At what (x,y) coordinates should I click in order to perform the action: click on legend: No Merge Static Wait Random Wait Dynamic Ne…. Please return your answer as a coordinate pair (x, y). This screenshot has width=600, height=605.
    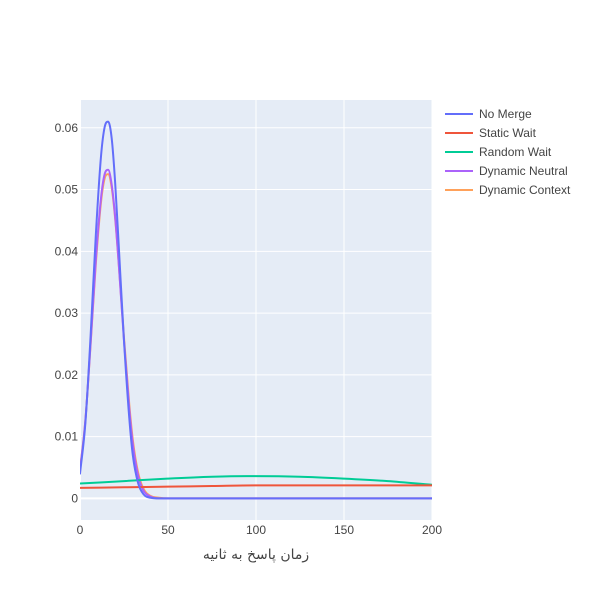
    Looking at the image, I should click on (508, 152).